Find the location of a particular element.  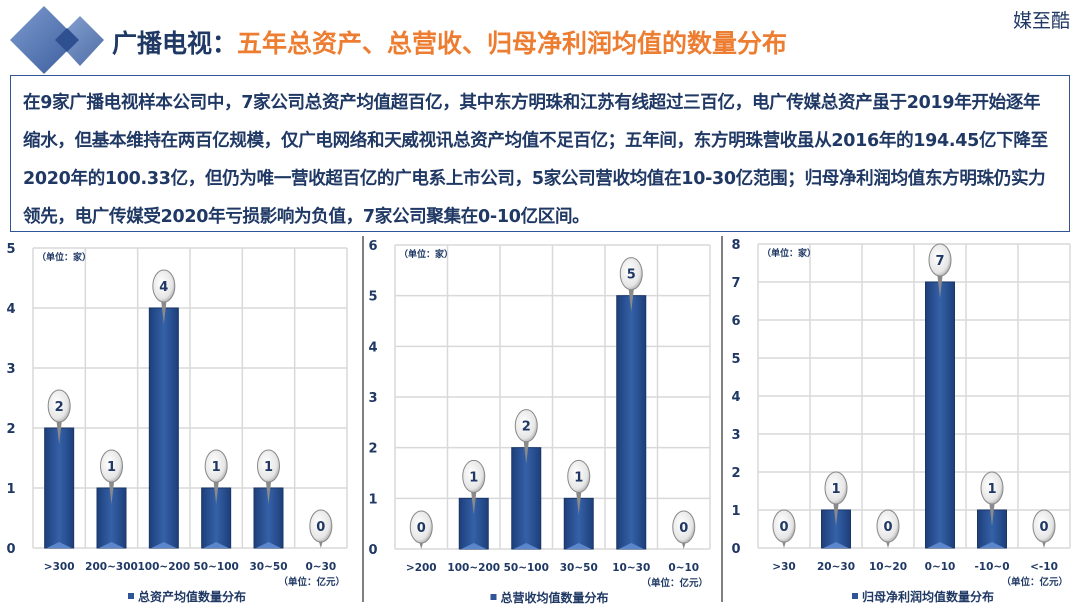

x-tick-label: >200 is located at coordinates (421, 568).